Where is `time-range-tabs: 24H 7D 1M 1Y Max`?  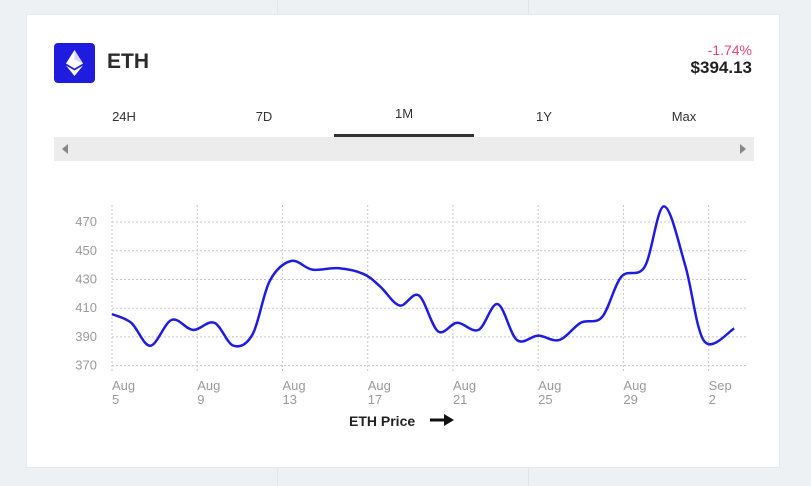
time-range-tabs: 24H 7D 1M 1Y Max is located at coordinates (404, 120).